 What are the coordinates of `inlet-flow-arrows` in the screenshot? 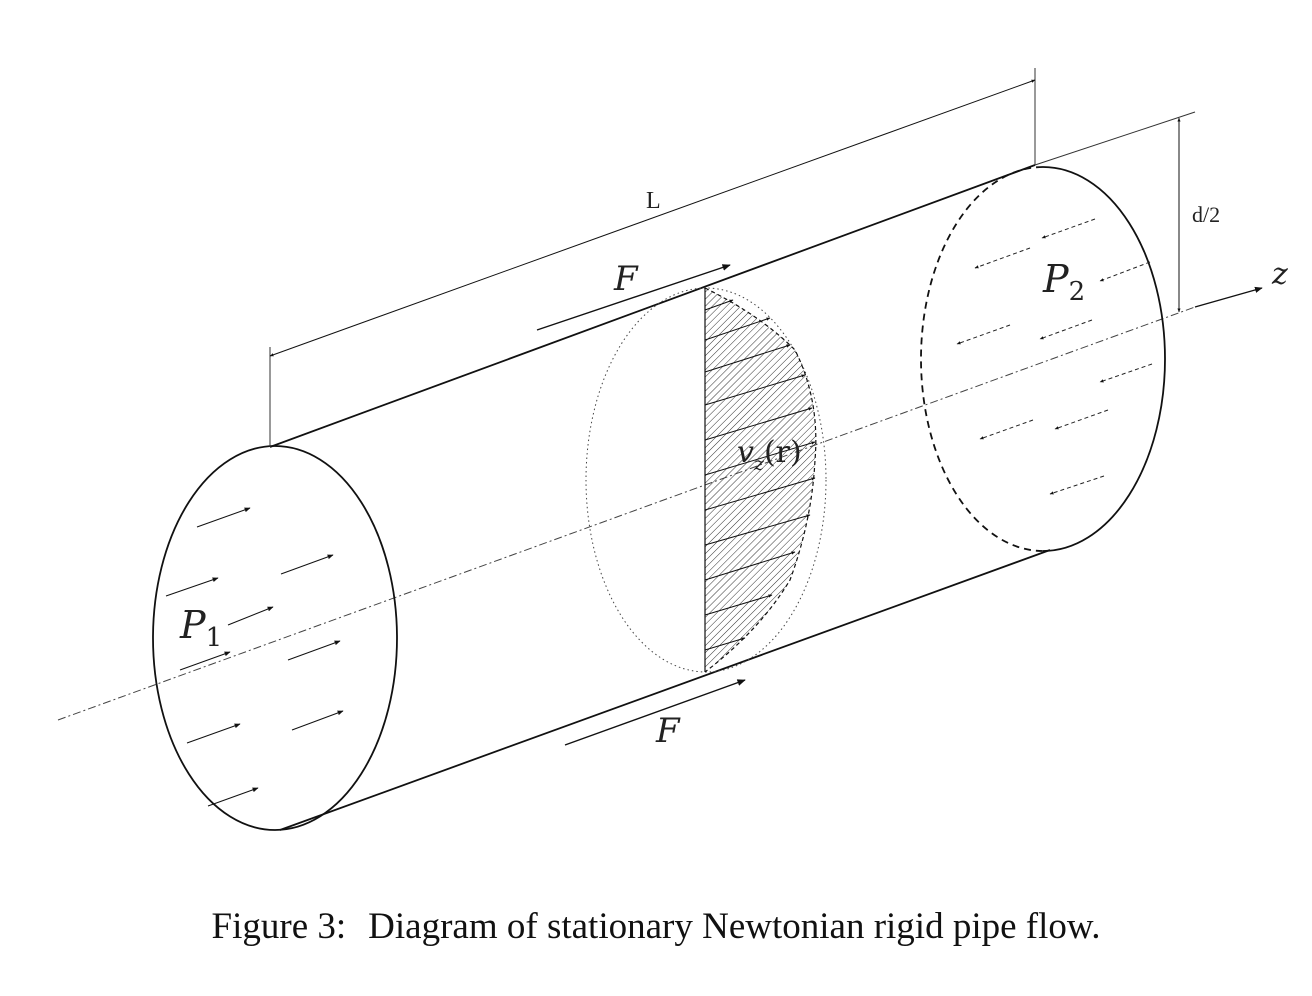 It's located at (254, 657).